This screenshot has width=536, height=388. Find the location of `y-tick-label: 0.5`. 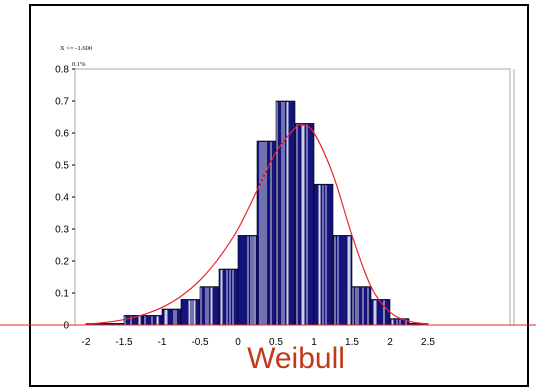

y-tick-label: 0.5 is located at coordinates (62, 166).